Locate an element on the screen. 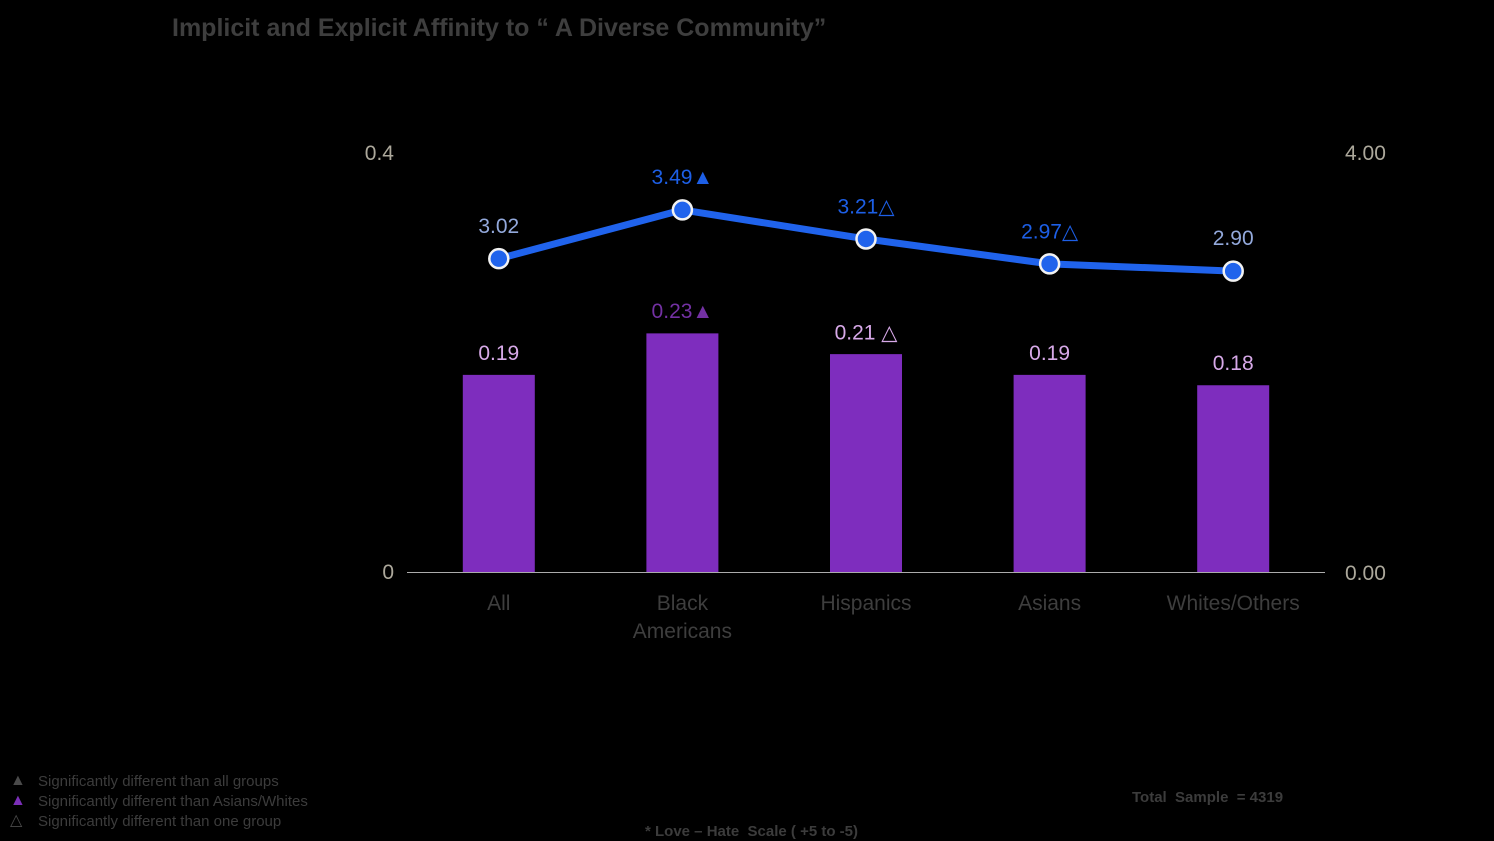  line-value-label-3: 2.97△ is located at coordinates (1050, 232).